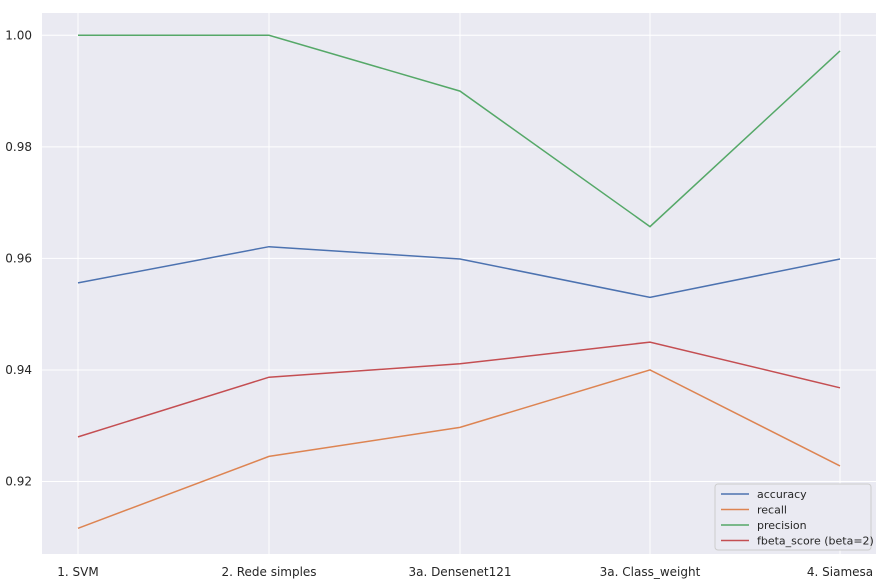 The width and height of the screenshot is (891, 586). What do you see at coordinates (840, 572) in the screenshot?
I see `x-tick-label: 4. Siamesa` at bounding box center [840, 572].